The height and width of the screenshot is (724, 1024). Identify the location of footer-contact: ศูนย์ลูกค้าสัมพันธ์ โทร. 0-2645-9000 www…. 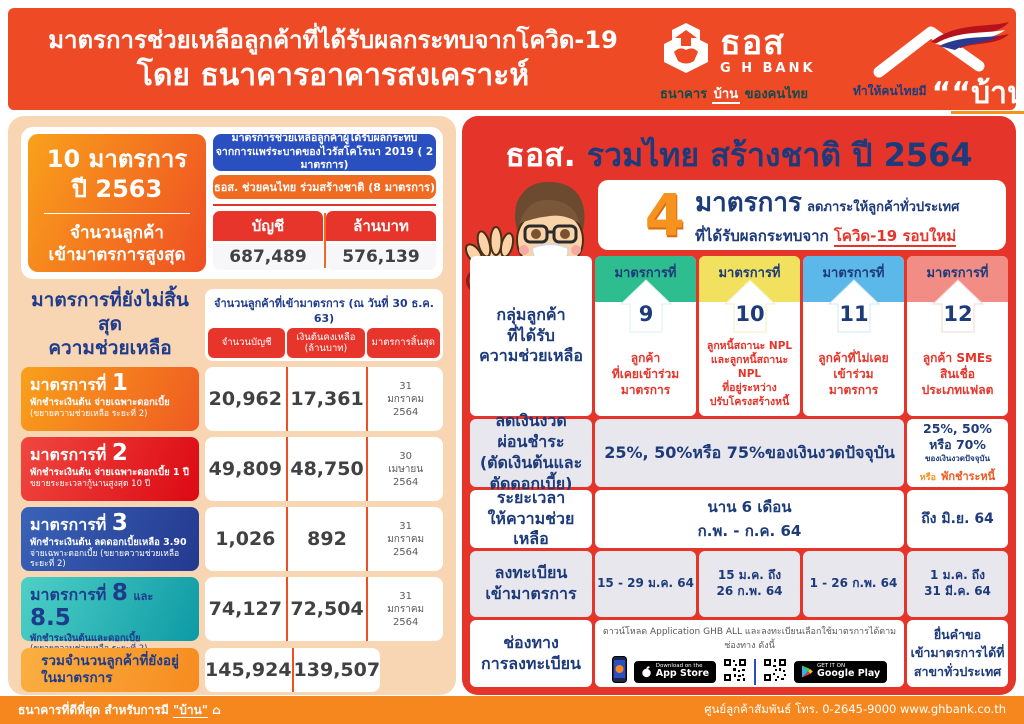
(855, 709).